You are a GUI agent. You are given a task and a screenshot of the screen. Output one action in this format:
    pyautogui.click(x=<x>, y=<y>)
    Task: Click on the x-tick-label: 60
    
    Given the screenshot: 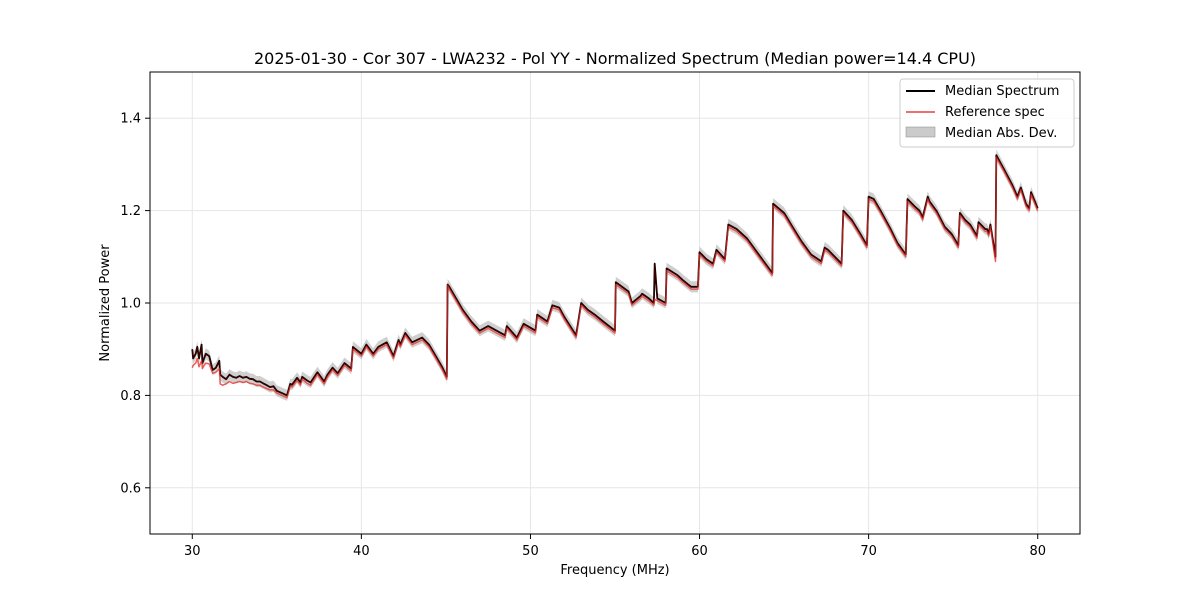 What is the action you would take?
    pyautogui.click(x=699, y=551)
    